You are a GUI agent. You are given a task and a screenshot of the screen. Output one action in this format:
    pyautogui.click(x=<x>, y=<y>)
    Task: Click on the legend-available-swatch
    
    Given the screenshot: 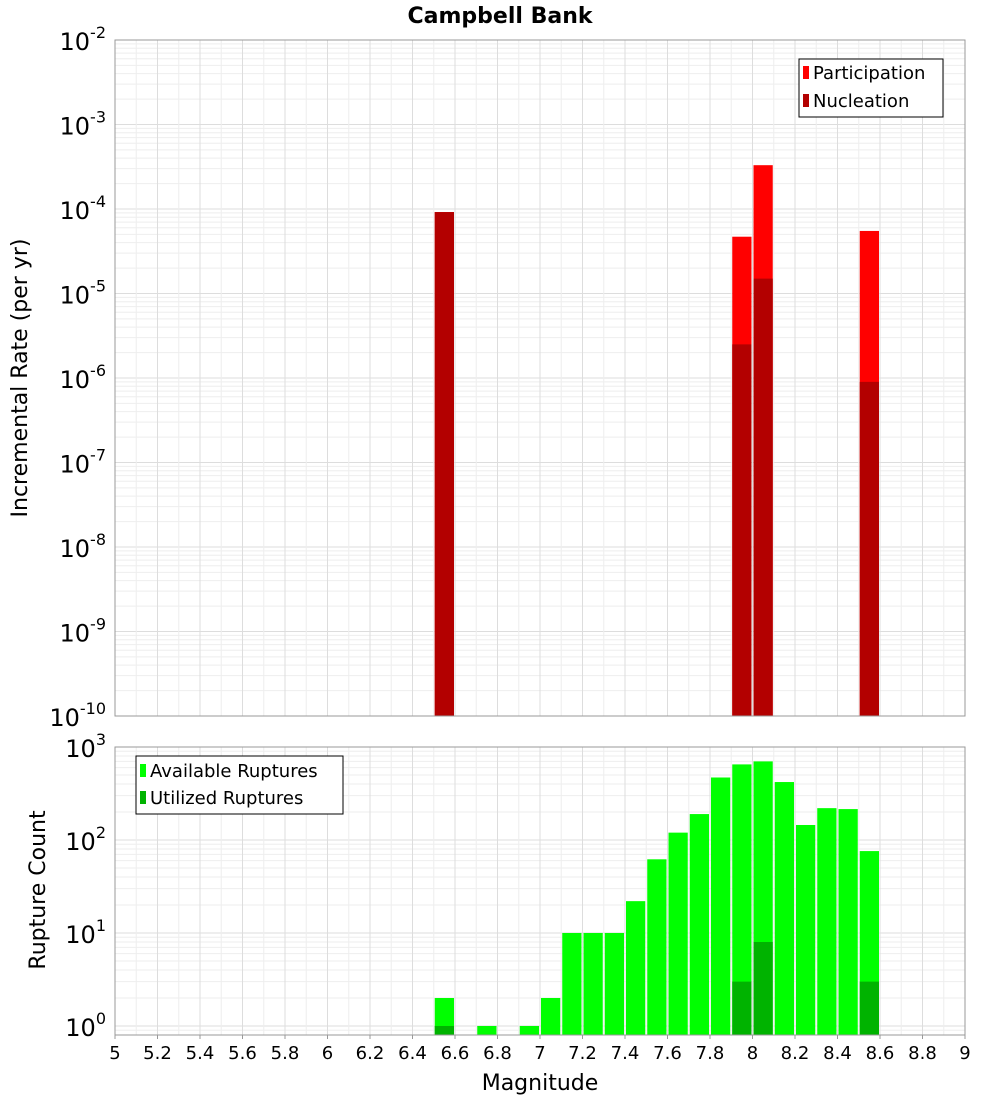 What is the action you would take?
    pyautogui.click(x=143, y=770)
    